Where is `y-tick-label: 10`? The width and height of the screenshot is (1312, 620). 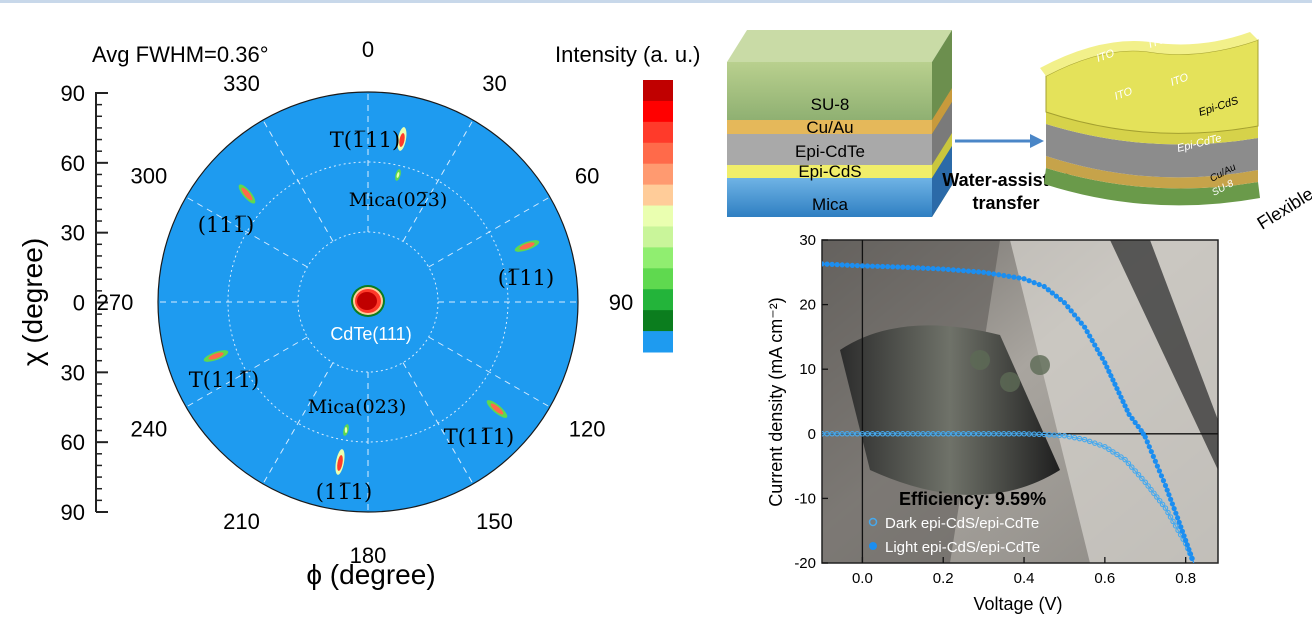 y-tick-label: 10 is located at coordinates (807, 369).